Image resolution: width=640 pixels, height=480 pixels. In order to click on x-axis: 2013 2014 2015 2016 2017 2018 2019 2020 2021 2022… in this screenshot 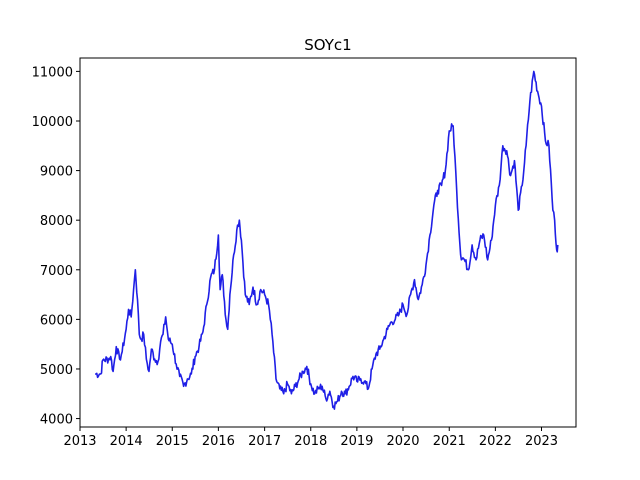, I will do `click(310, 438)`.